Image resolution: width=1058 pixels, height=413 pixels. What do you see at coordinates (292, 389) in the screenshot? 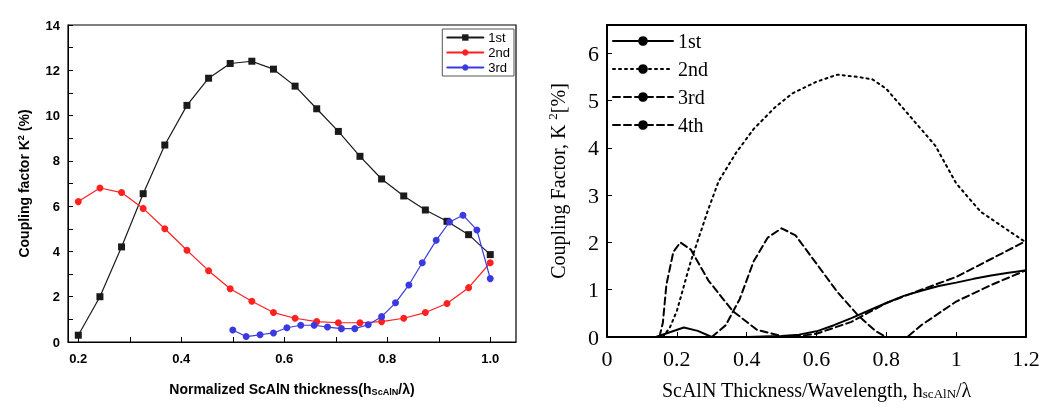
I see `x-axis-title: Normalized ScAlN thickness(hScAlN/λ)` at bounding box center [292, 389].